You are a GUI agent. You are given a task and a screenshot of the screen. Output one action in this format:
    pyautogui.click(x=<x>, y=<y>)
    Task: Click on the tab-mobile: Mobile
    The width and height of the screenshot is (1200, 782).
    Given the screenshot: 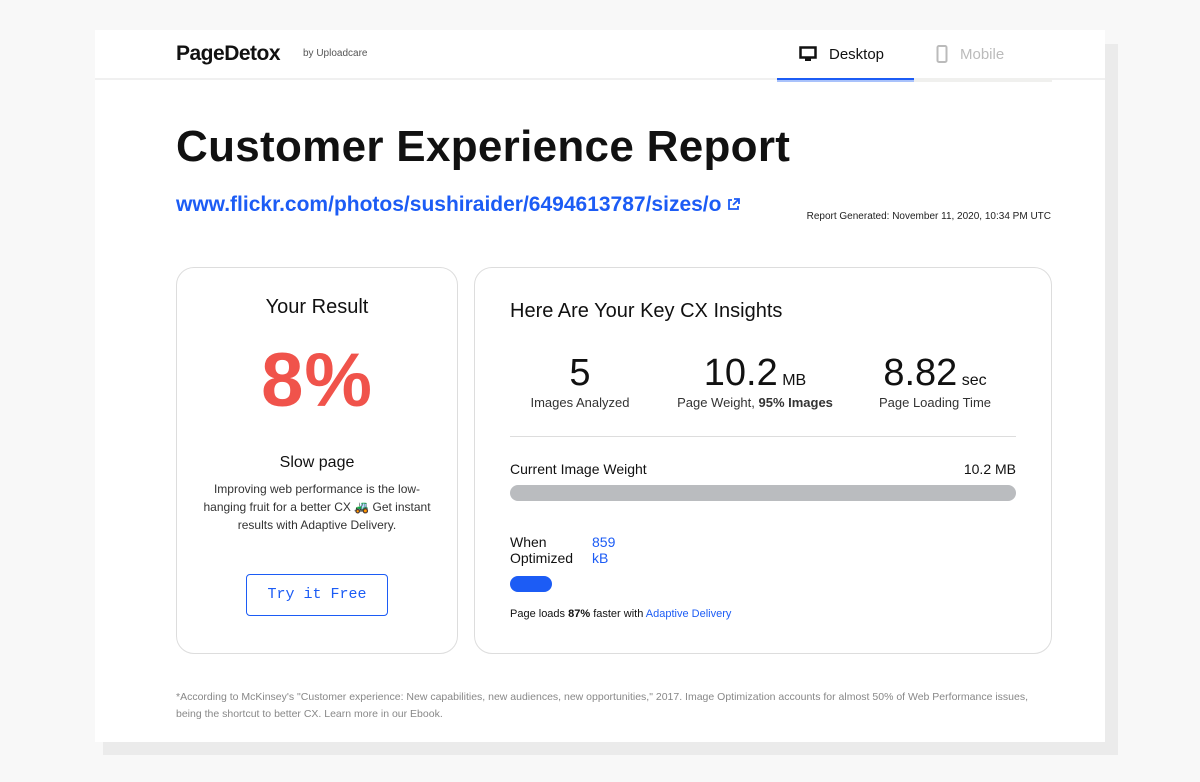 What is the action you would take?
    pyautogui.click(x=983, y=56)
    